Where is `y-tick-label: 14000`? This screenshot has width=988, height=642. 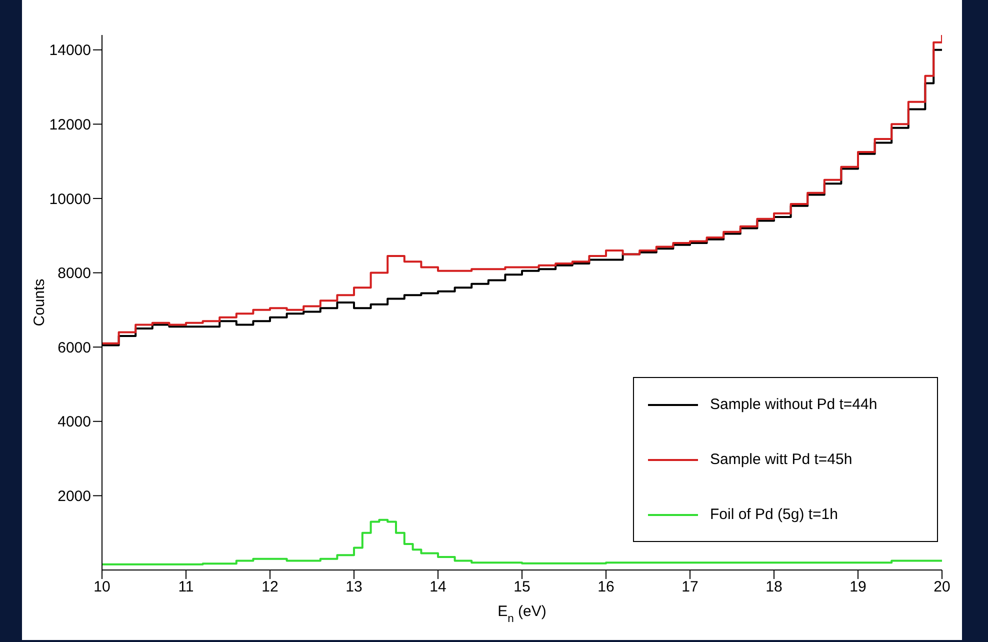 y-tick-label: 14000 is located at coordinates (70, 51).